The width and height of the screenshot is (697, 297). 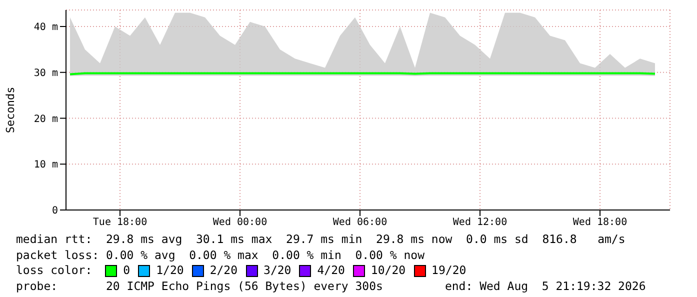 What do you see at coordinates (600, 222) in the screenshot?
I see `x-tick-label: Wed 18:00` at bounding box center [600, 222].